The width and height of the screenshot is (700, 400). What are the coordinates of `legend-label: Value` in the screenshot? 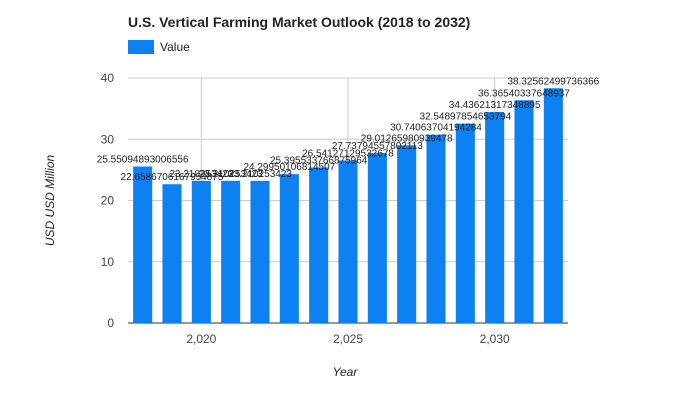 It's located at (175, 47).